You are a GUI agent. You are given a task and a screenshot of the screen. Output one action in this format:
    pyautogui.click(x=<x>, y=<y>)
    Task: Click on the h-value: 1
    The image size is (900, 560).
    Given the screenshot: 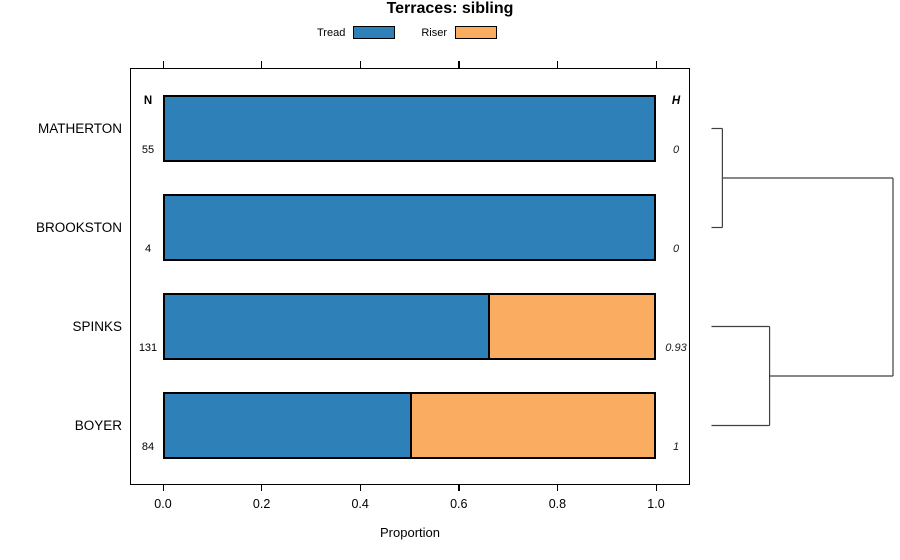 What is the action you would take?
    pyautogui.click(x=676, y=447)
    